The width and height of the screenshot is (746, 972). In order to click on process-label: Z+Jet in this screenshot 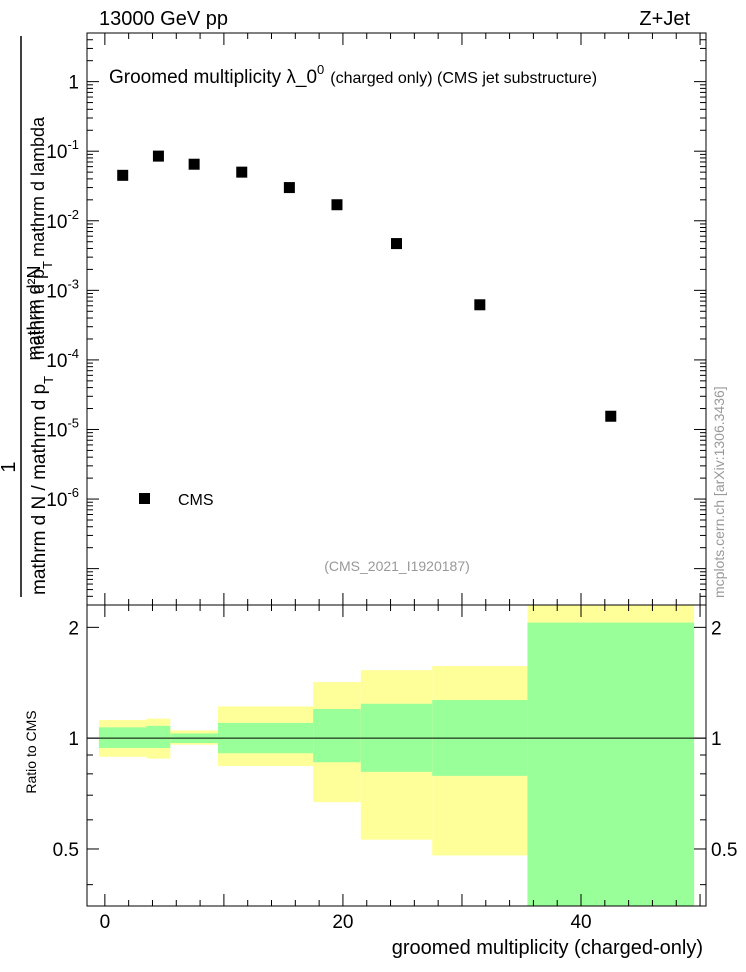, I will do `click(664, 19)`.